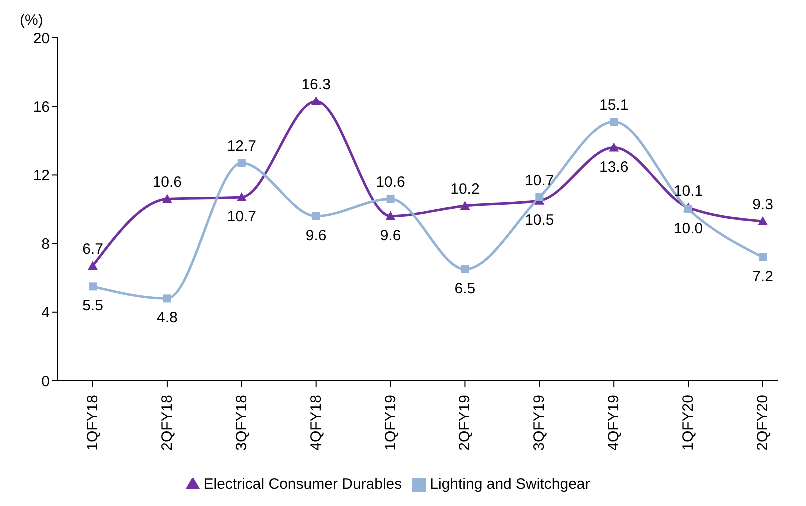 Image resolution: width=806 pixels, height=506 pixels. Describe the element at coordinates (241, 147) in the screenshot. I see `data-label: 12.7` at that location.